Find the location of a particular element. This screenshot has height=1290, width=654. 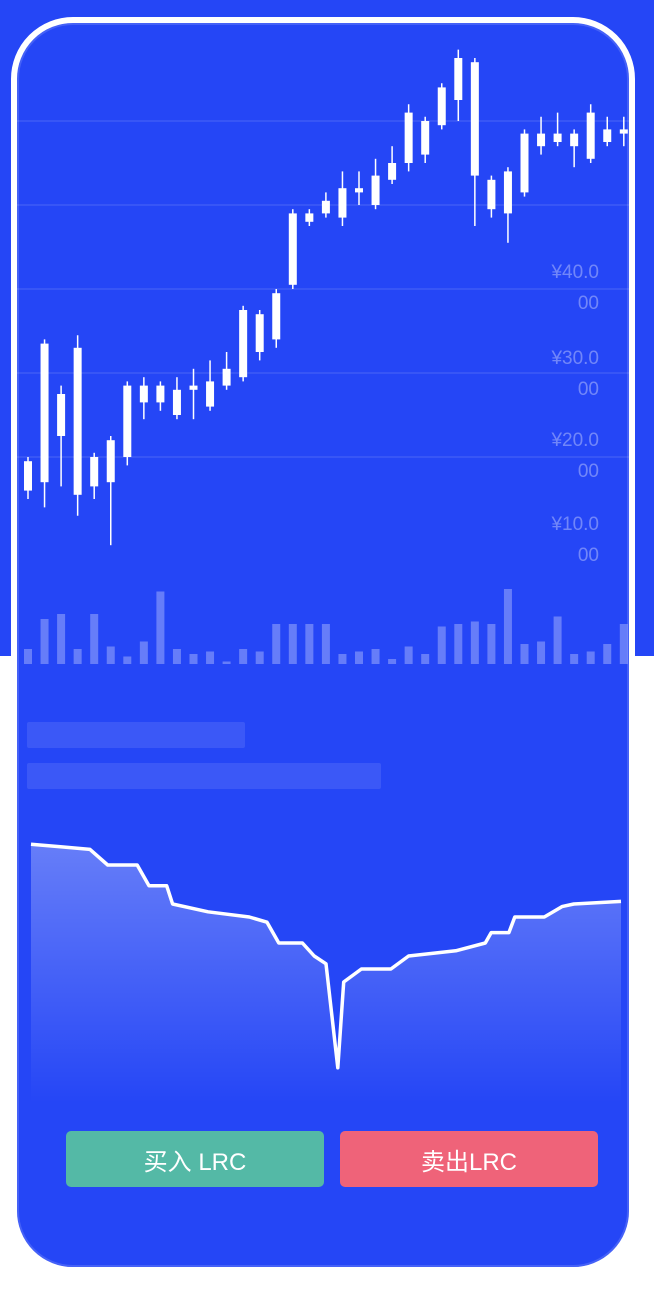

price-label-value: ¥10.0 is located at coordinates (575, 524).